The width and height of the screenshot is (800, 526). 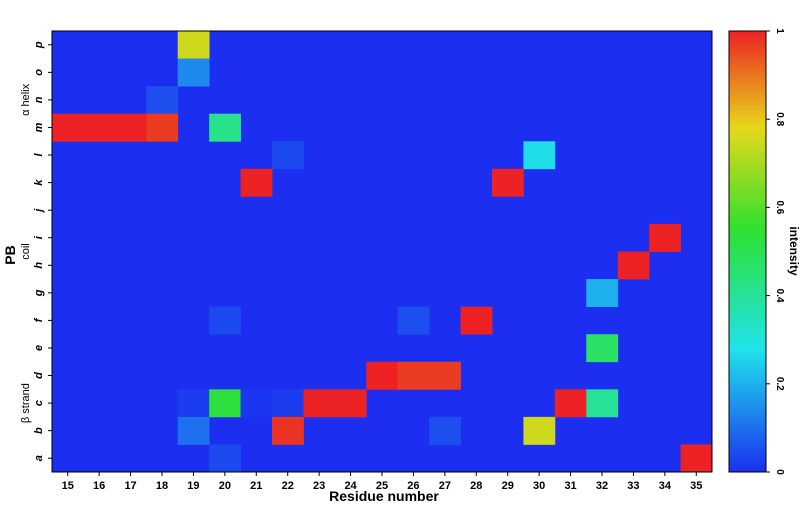 I want to click on colorbar-tick-label: 1, so click(x=779, y=31).